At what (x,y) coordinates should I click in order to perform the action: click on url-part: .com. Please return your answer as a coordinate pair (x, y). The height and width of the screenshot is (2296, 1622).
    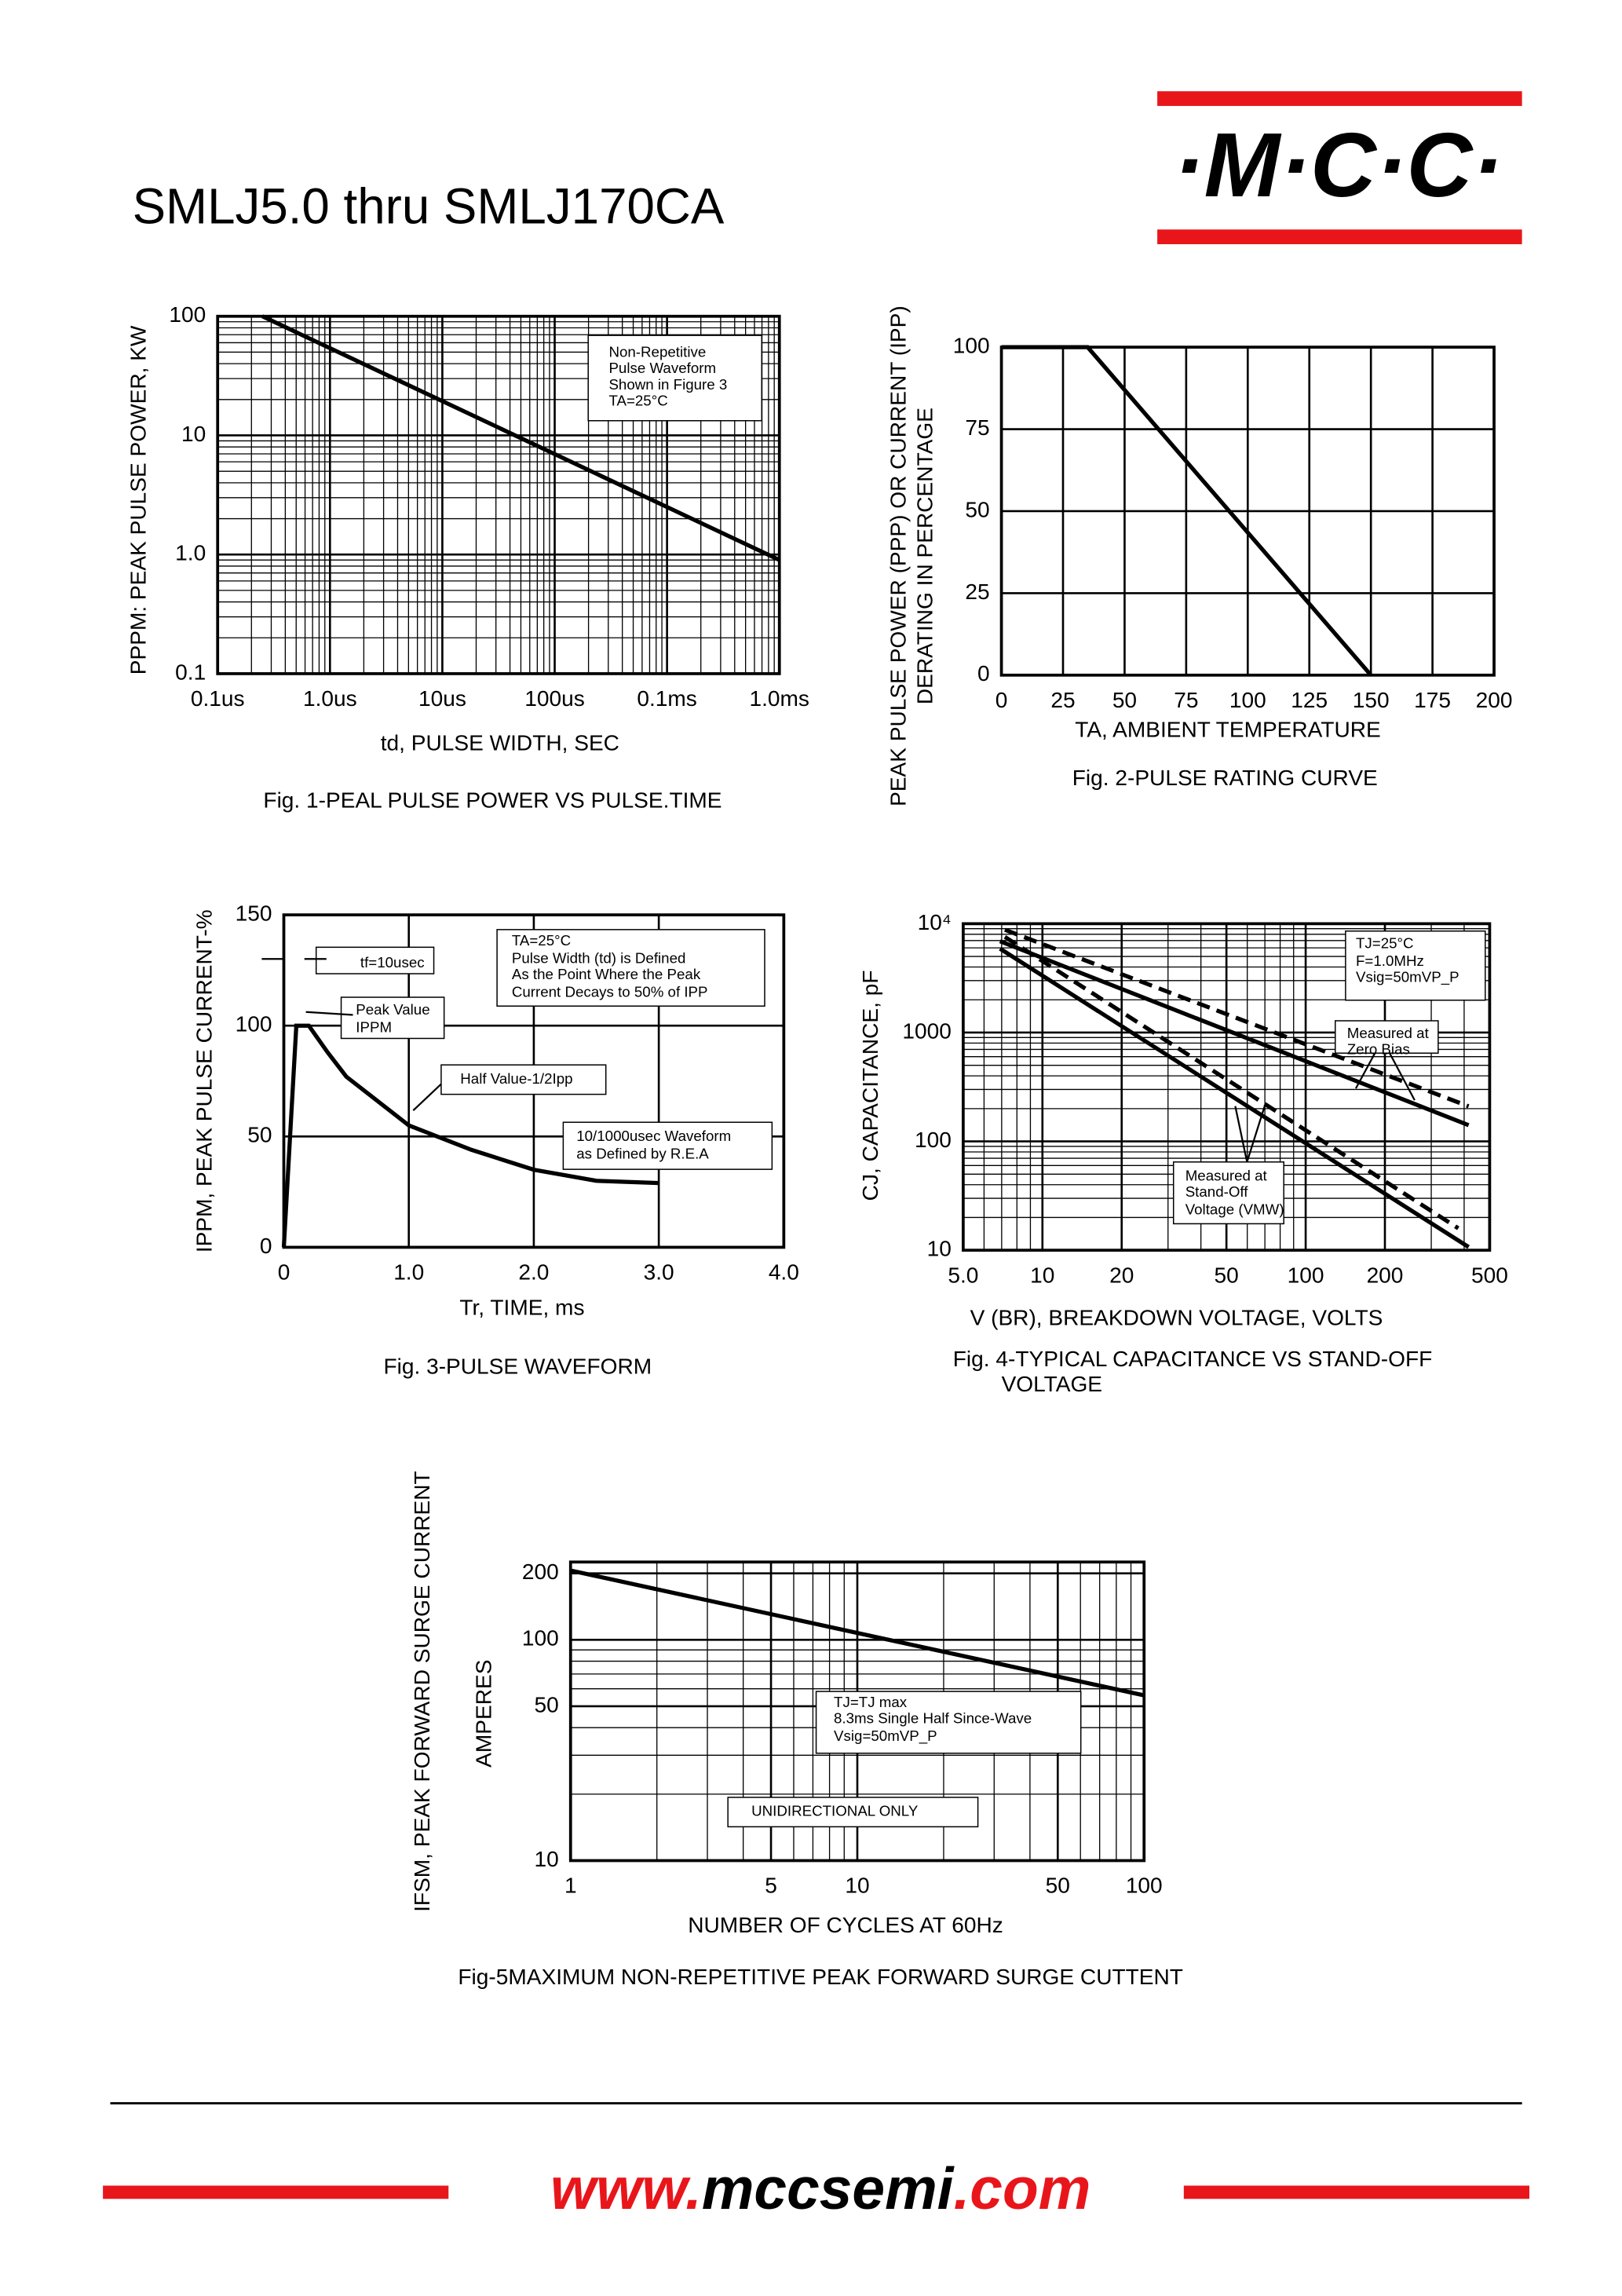
    Looking at the image, I should click on (1021, 2188).